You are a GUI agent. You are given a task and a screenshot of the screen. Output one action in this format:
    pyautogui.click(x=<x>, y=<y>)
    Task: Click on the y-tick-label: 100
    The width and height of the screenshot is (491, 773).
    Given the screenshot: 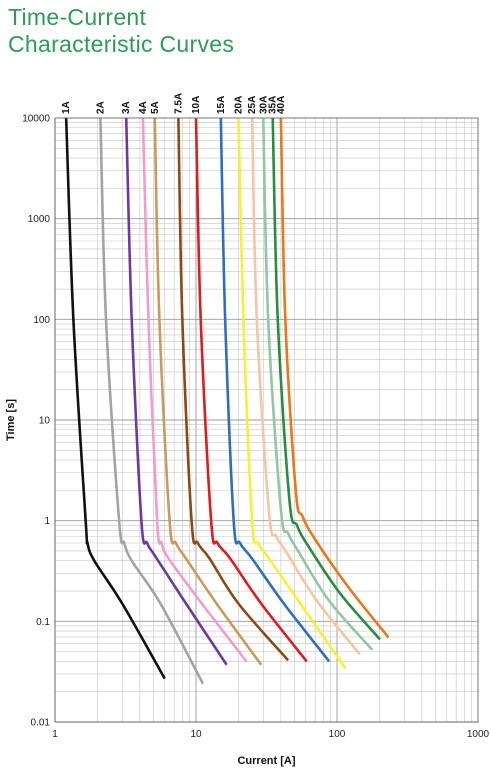 What is the action you would take?
    pyautogui.click(x=41, y=320)
    